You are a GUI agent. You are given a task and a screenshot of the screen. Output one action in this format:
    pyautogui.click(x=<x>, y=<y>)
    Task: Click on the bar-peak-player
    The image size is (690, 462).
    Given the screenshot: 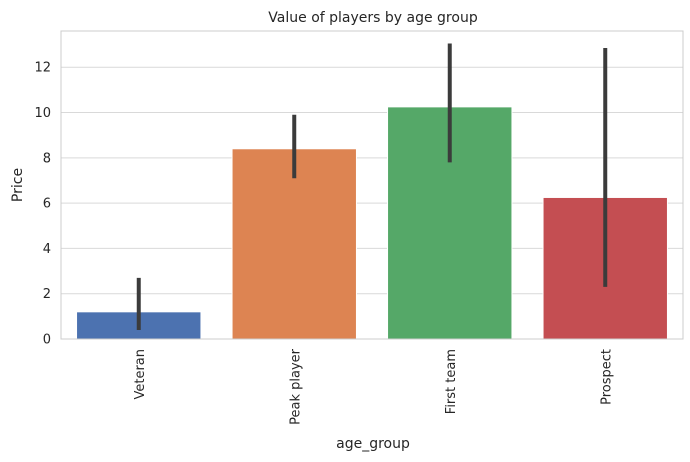 What is the action you would take?
    pyautogui.click(x=294, y=244)
    